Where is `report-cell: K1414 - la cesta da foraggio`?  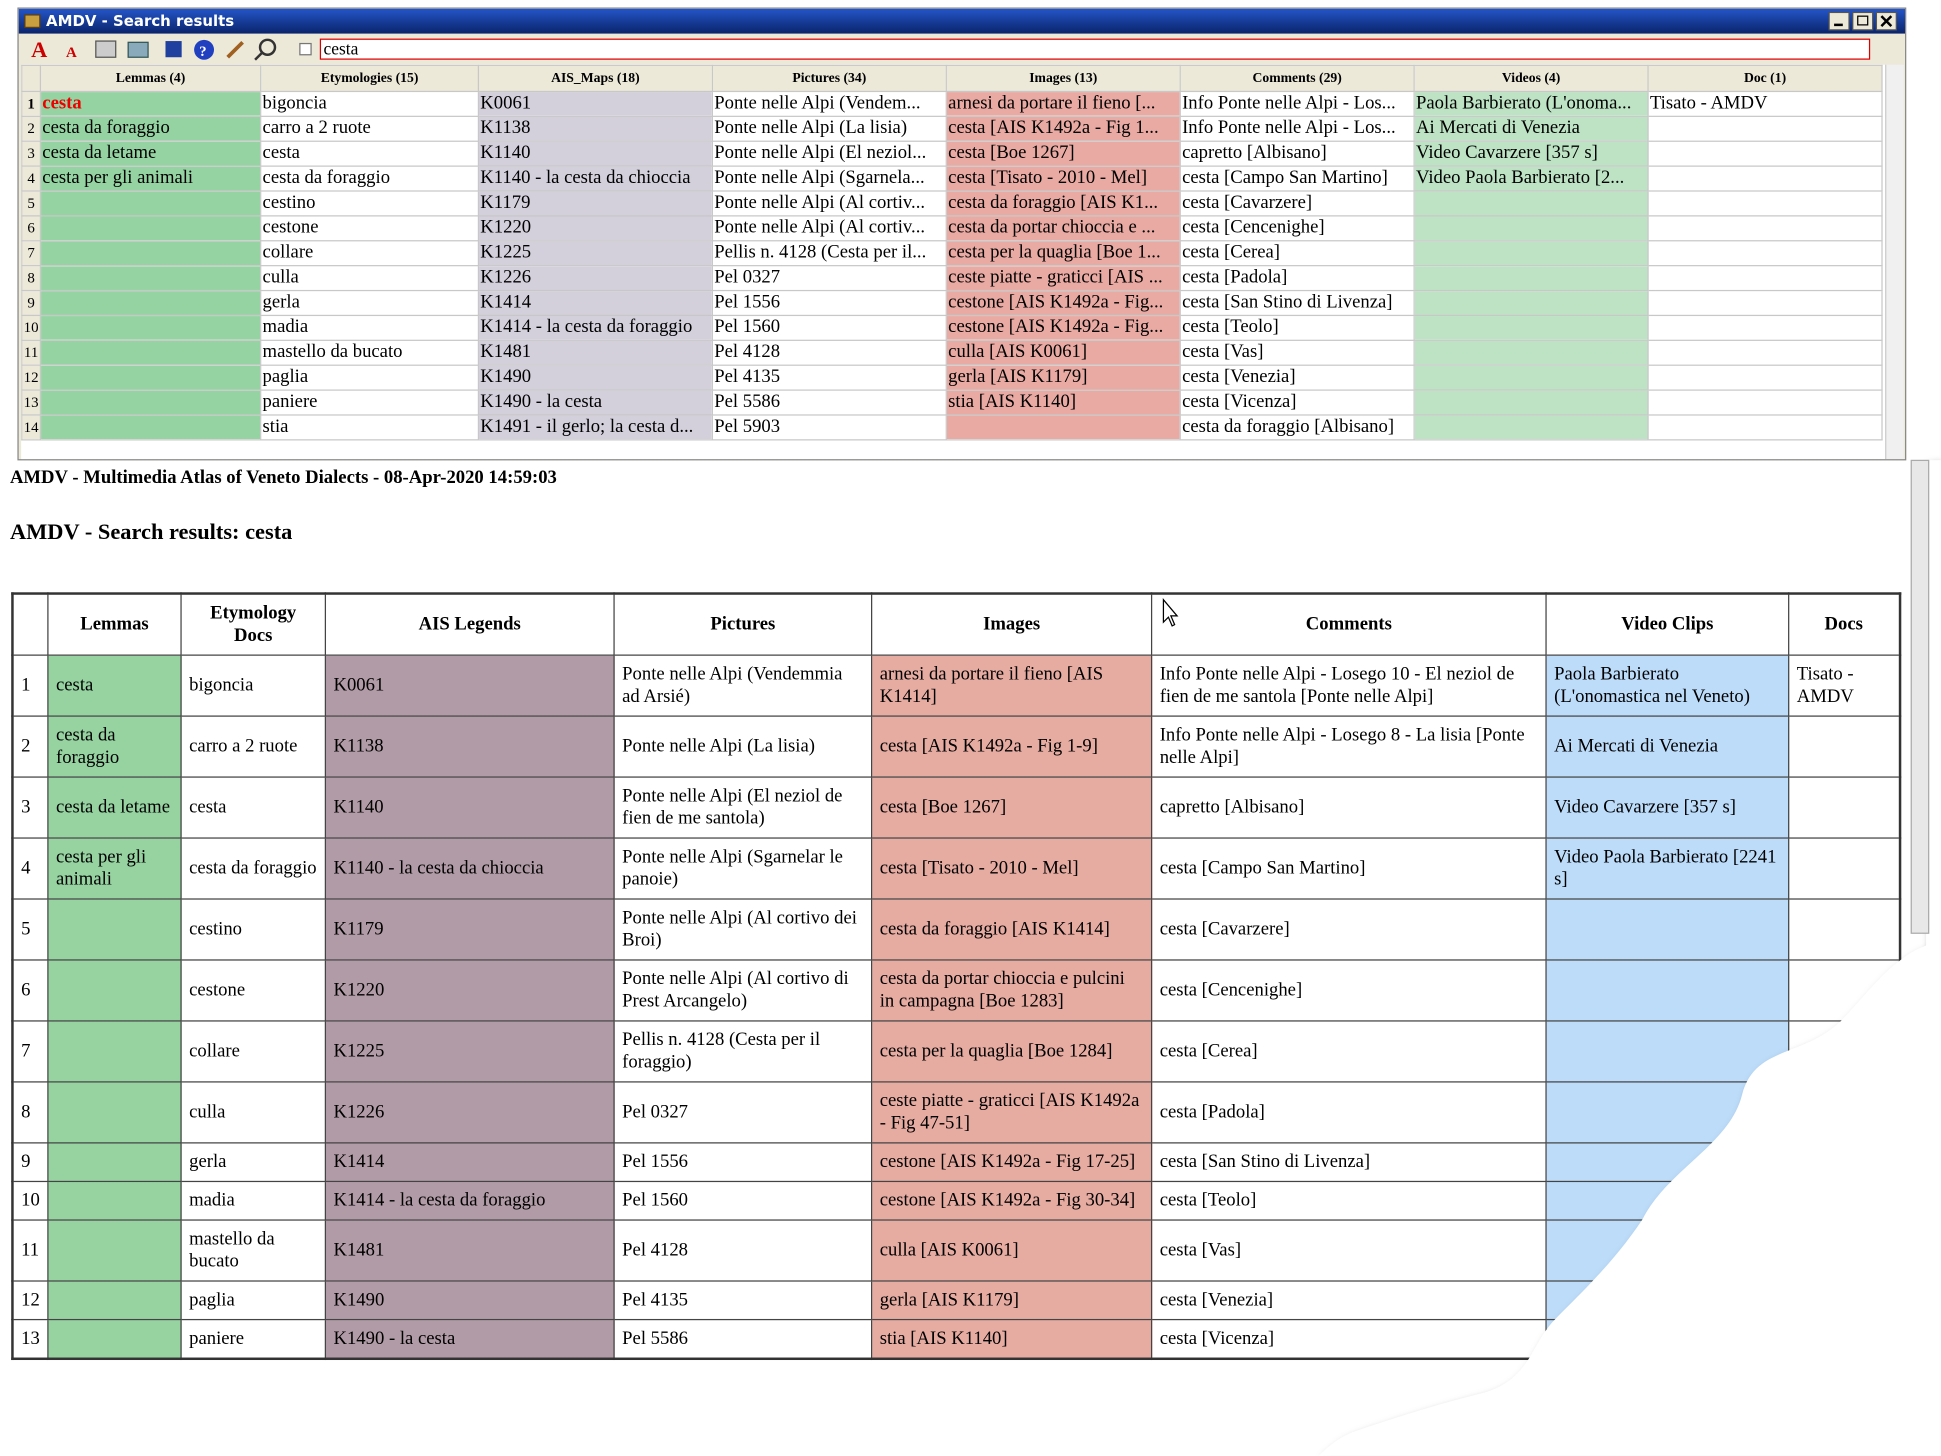
report-cell: K1414 - la cesta da foraggio is located at coordinates (469, 1200).